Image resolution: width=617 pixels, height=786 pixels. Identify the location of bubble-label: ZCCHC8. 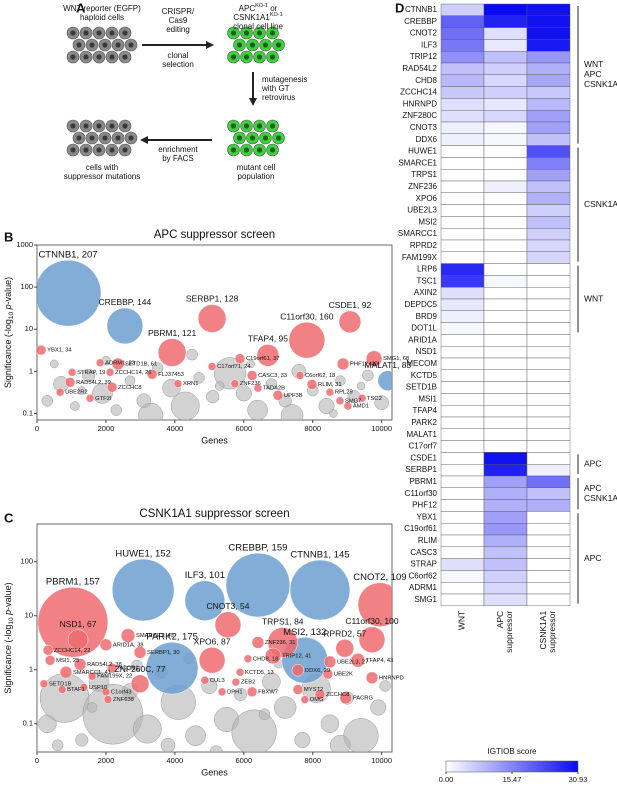
(130, 388).